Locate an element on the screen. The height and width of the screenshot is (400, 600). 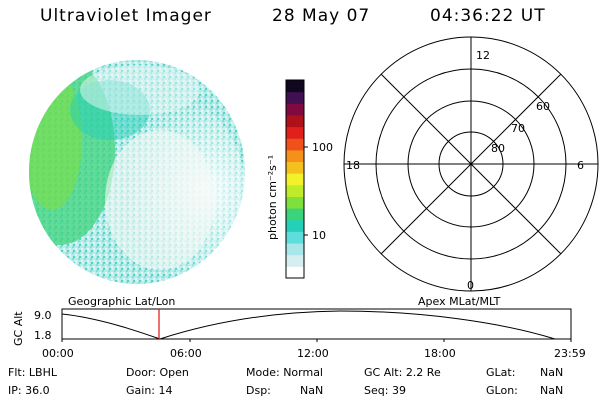
status-dsp-value: NaN is located at coordinates (312, 390).